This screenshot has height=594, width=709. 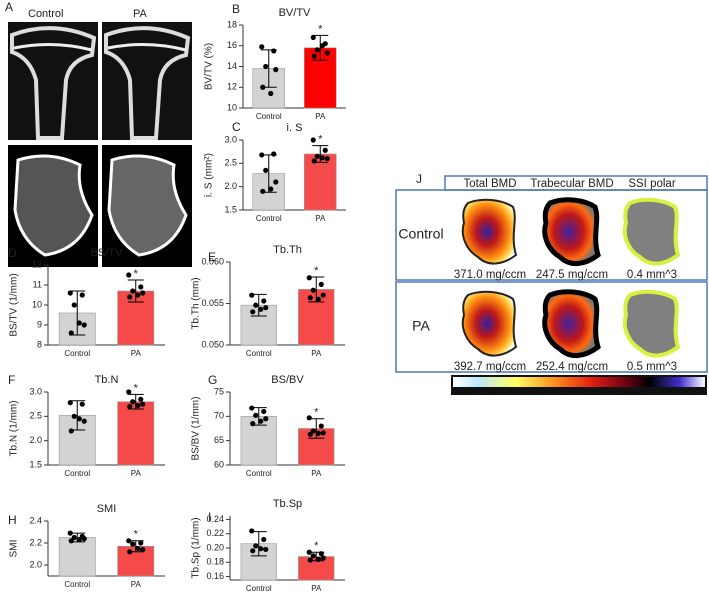 I want to click on y-tick-label: 11, so click(x=37, y=284).